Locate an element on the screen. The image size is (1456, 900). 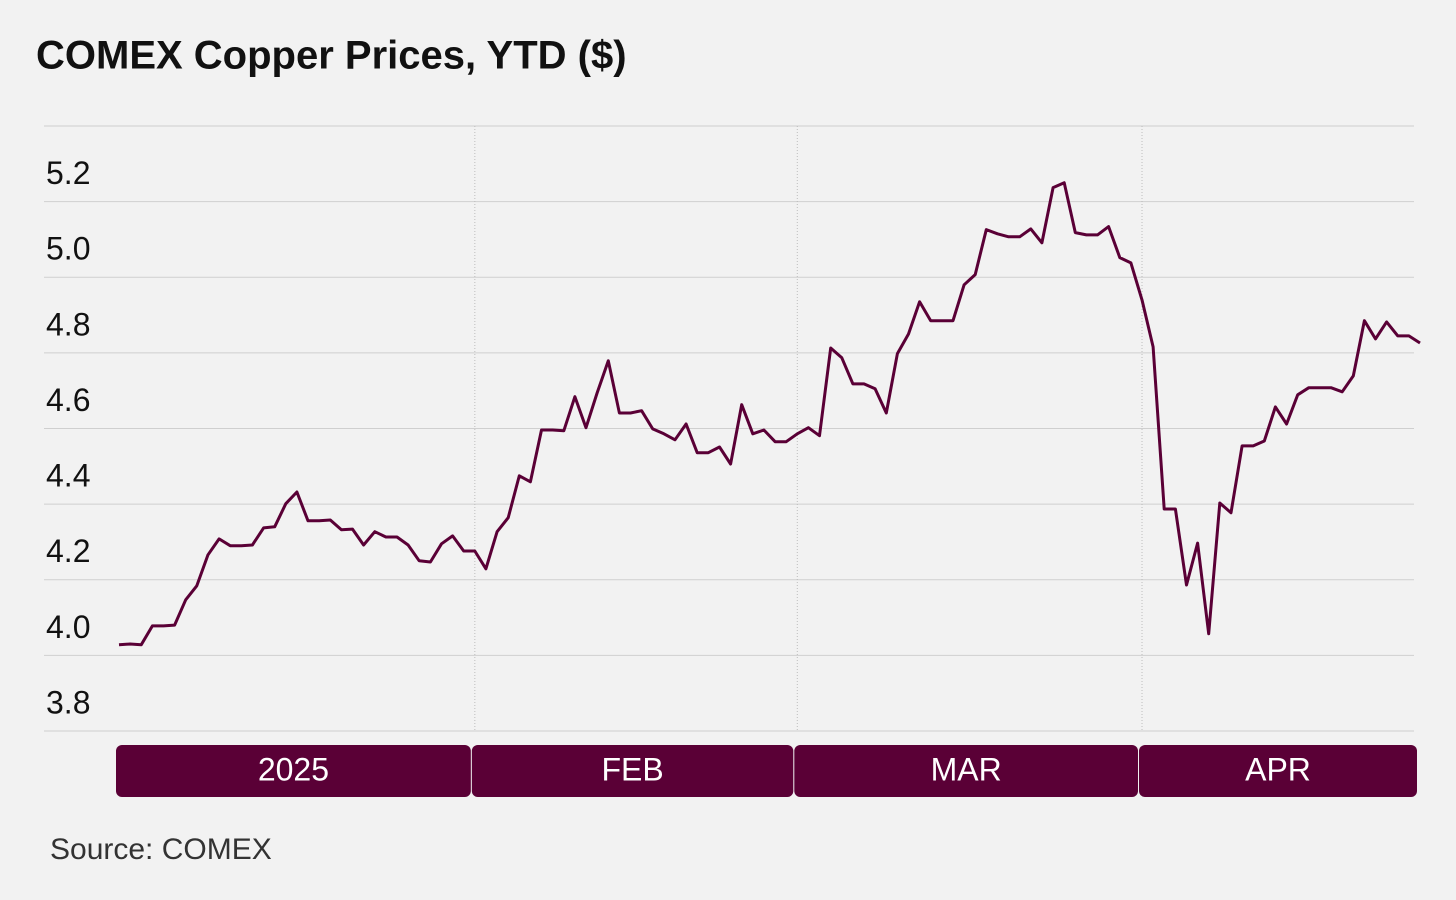
y-tick-label: 3.8 is located at coordinates (68, 702).